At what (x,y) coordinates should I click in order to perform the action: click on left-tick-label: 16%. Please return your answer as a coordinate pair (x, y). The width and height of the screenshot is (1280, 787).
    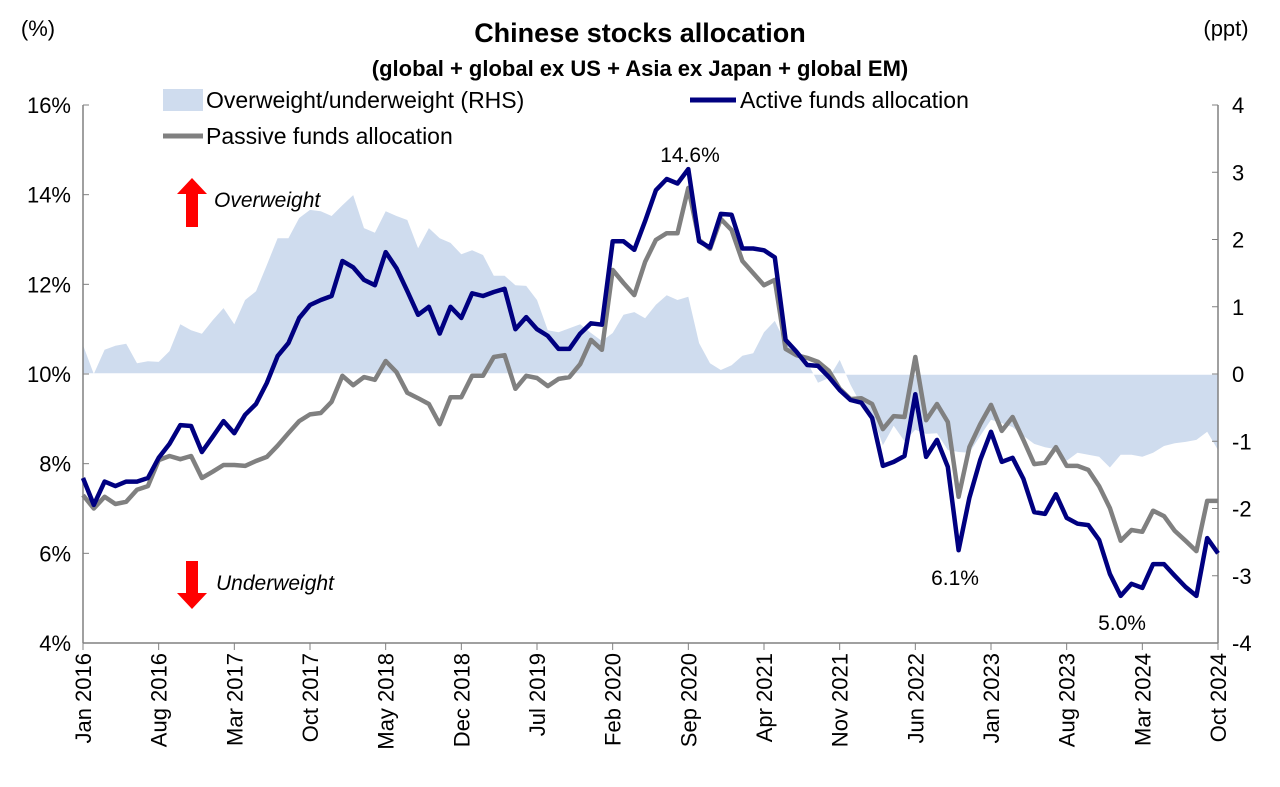
    Looking at the image, I should click on (49, 105).